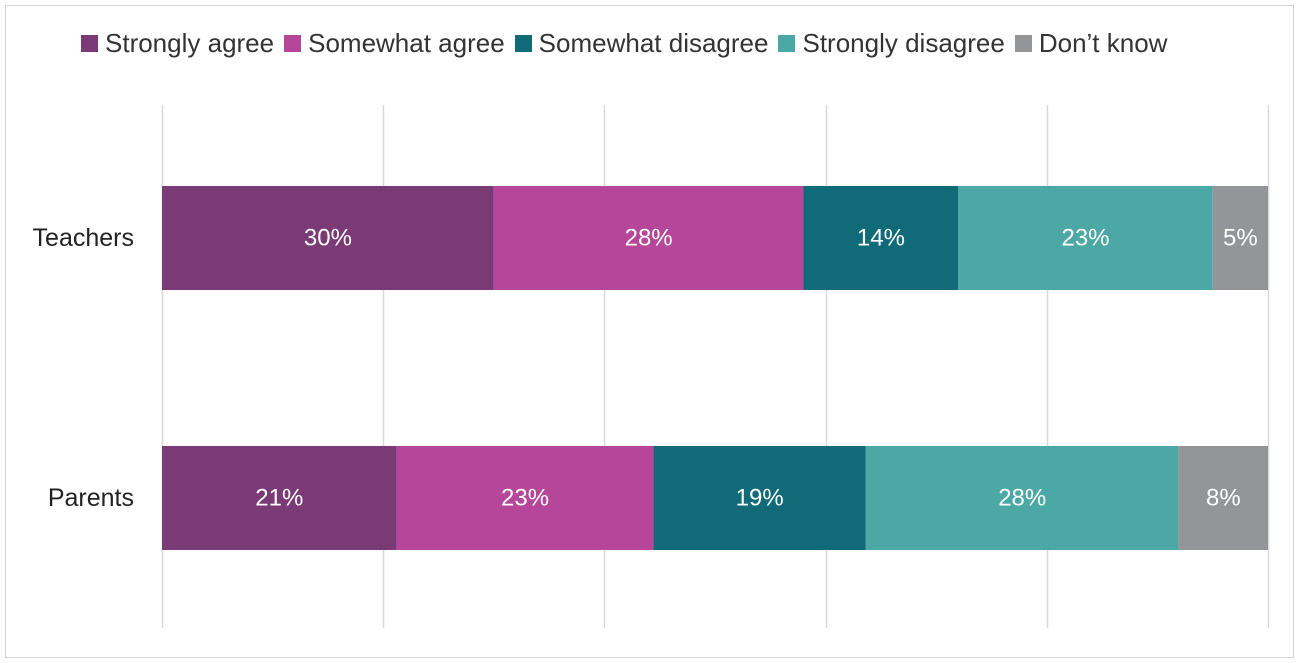  What do you see at coordinates (653, 43) in the screenshot?
I see `legend-label-somewhat-disagree: Somewhat disagree` at bounding box center [653, 43].